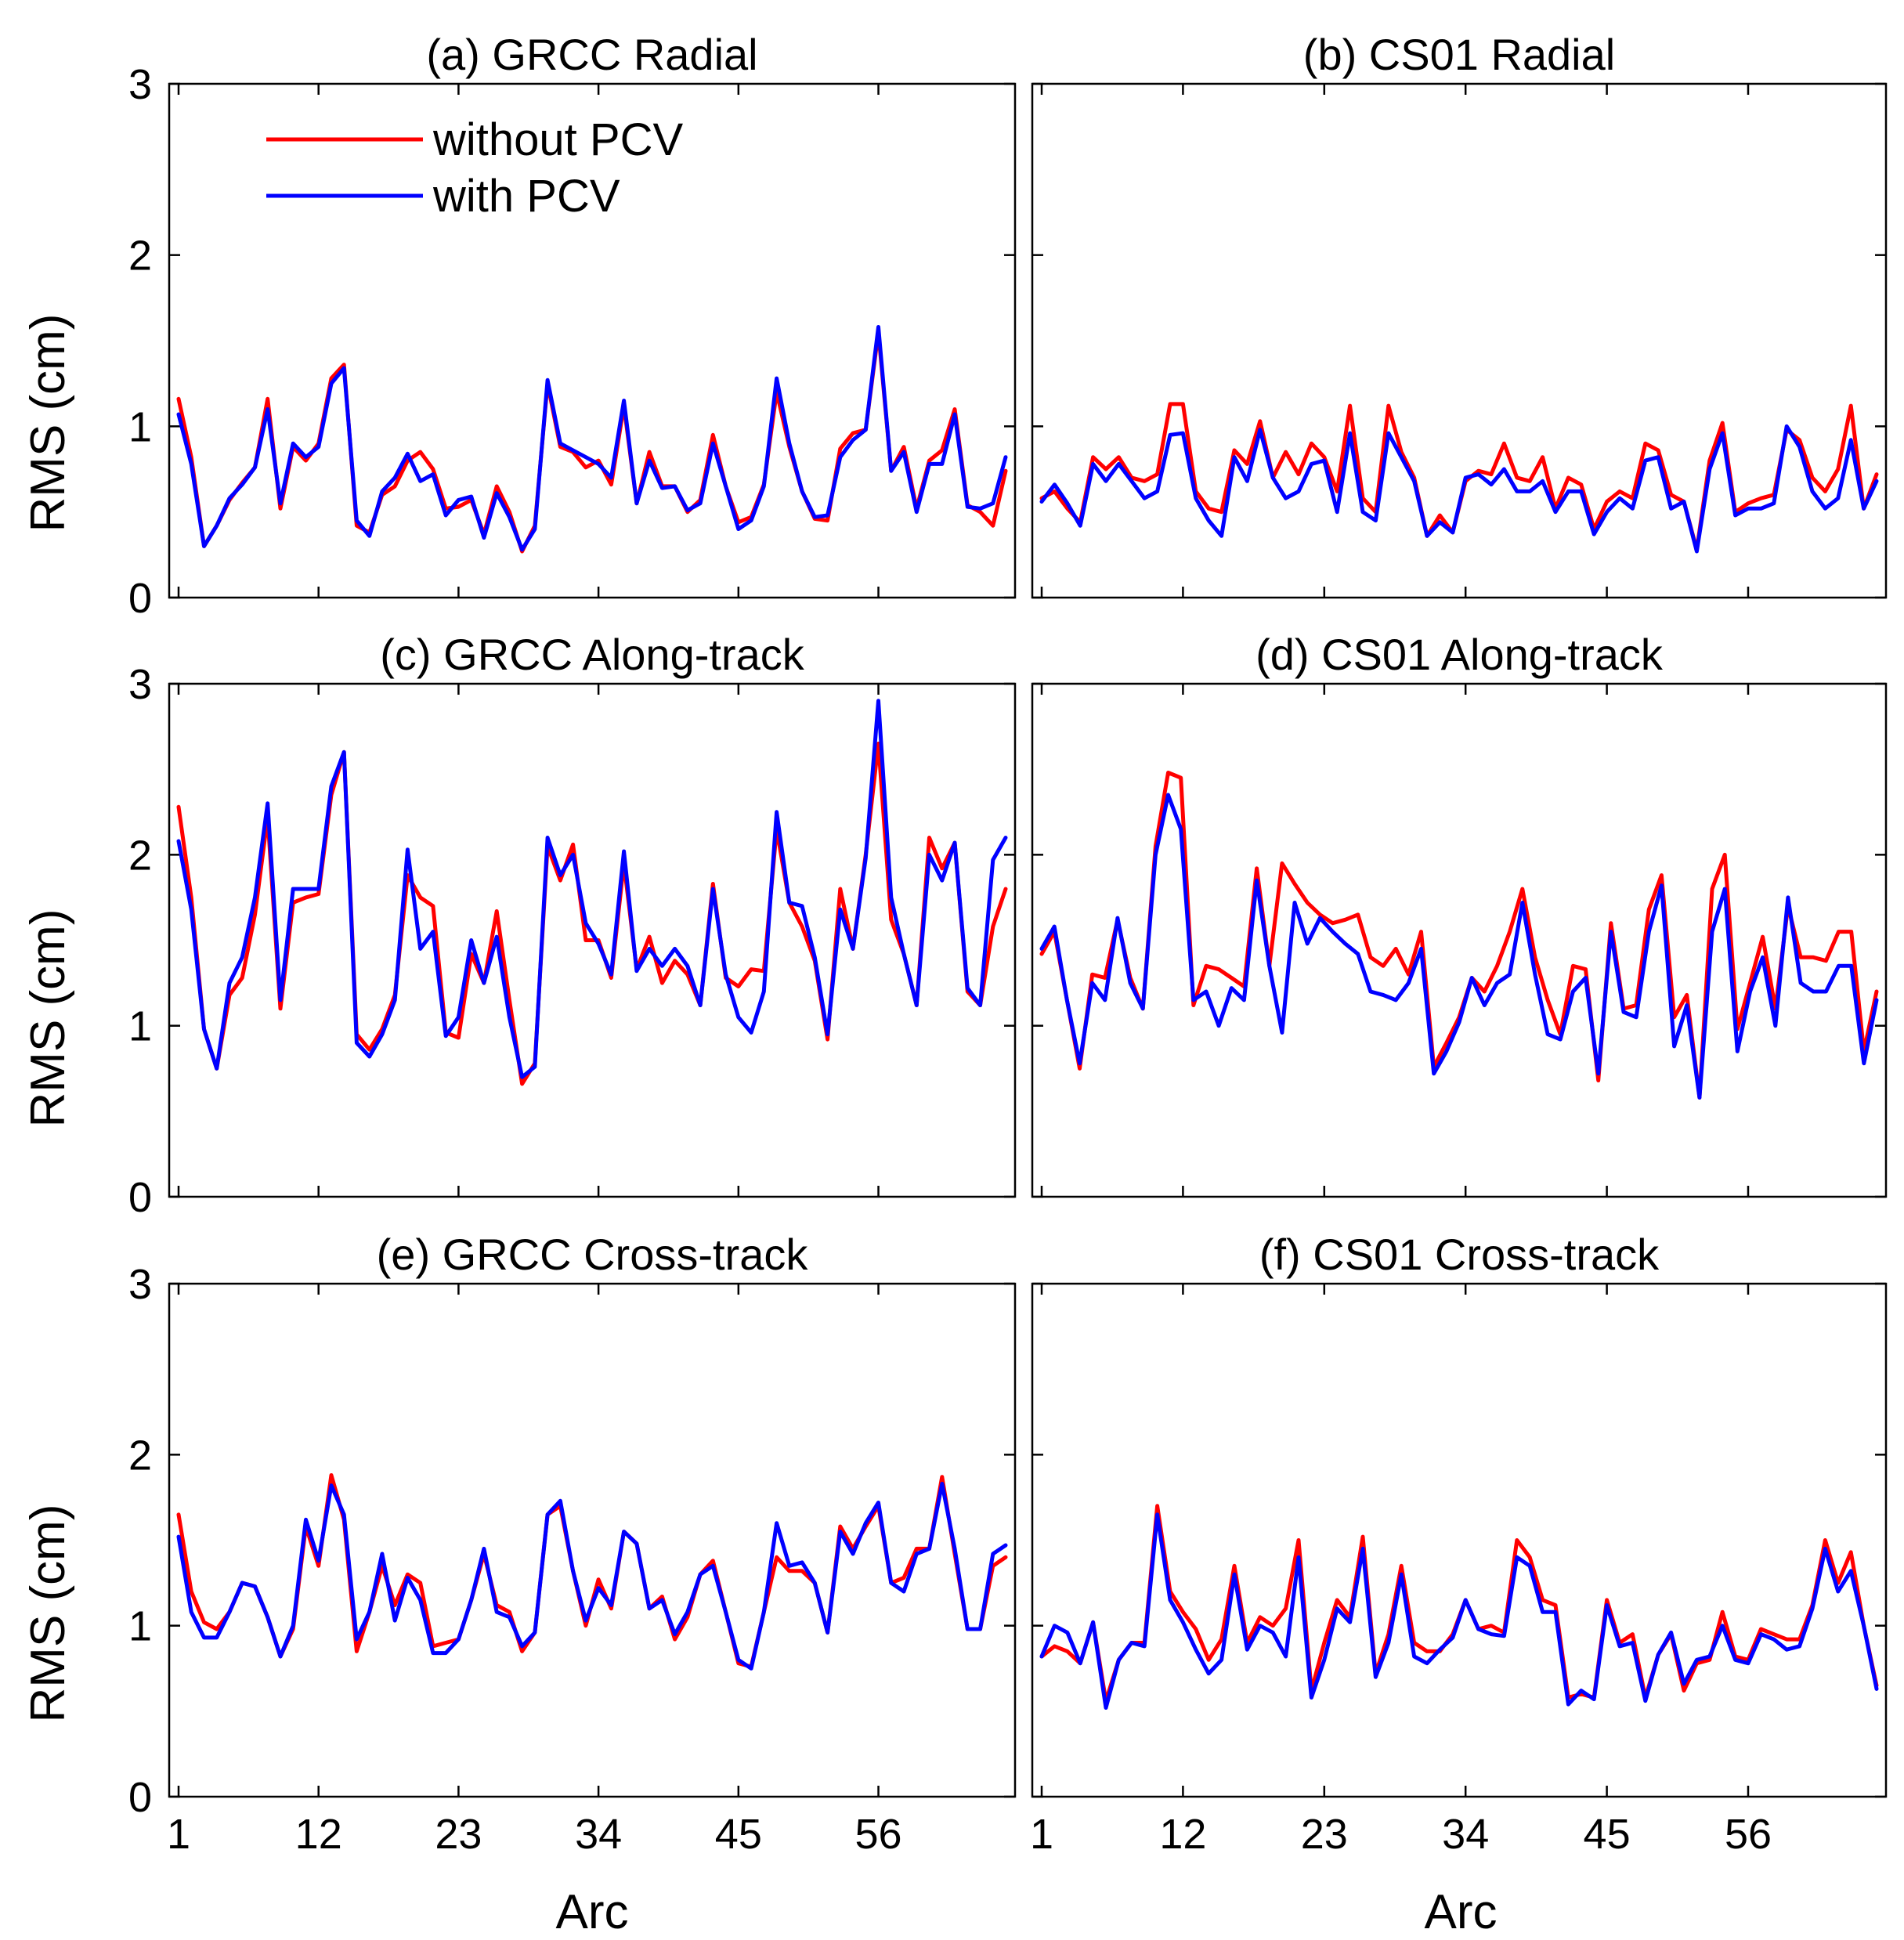 Image resolution: width=1904 pixels, height=1940 pixels. What do you see at coordinates (593, 1254) in the screenshot?
I see `panel-e-title: (e) GRCC Cross-track` at bounding box center [593, 1254].